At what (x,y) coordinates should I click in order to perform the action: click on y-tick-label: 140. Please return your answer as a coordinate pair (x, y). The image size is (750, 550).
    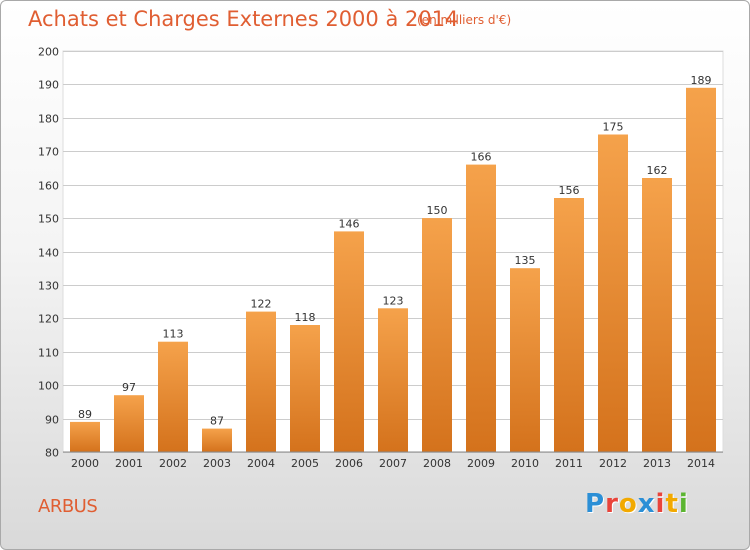
    Looking at the image, I should click on (48, 253).